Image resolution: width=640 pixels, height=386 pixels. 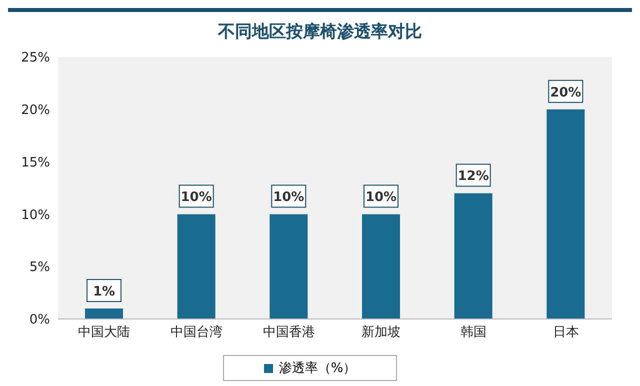 I want to click on x-tick-label: 中国台湾, so click(x=196, y=332).